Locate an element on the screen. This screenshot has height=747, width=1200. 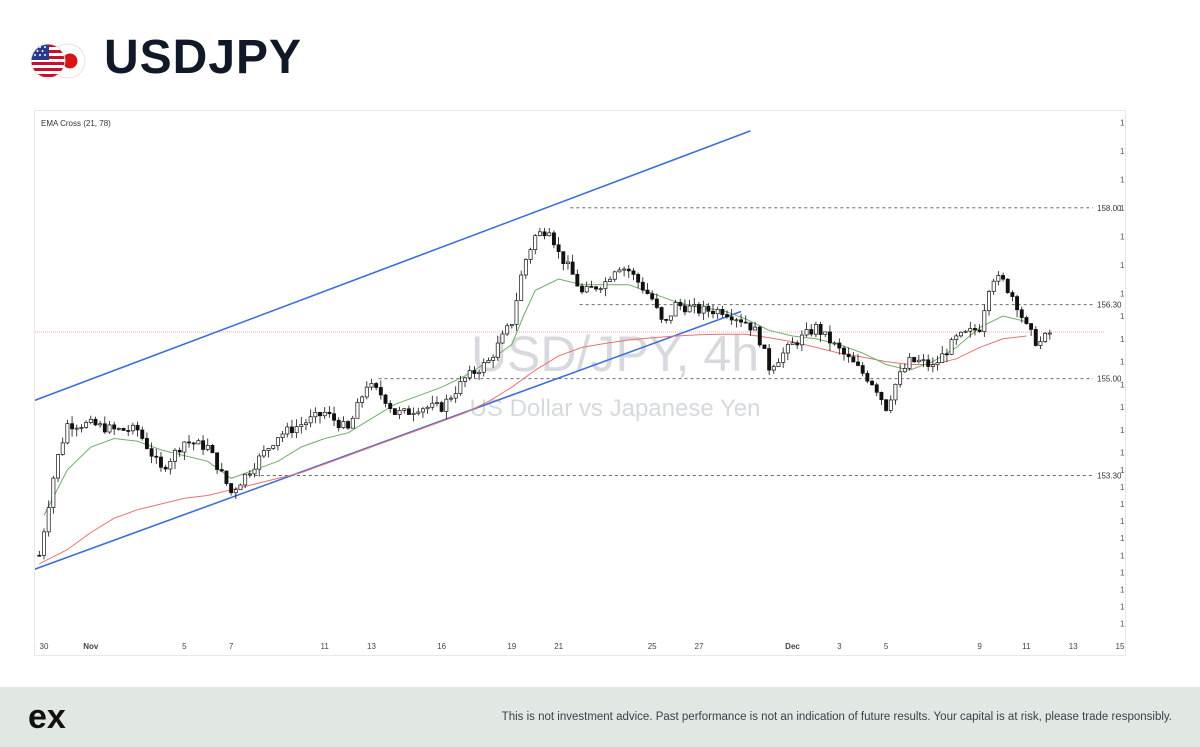
y-tick-label: 157.500 is located at coordinates (1122, 236).